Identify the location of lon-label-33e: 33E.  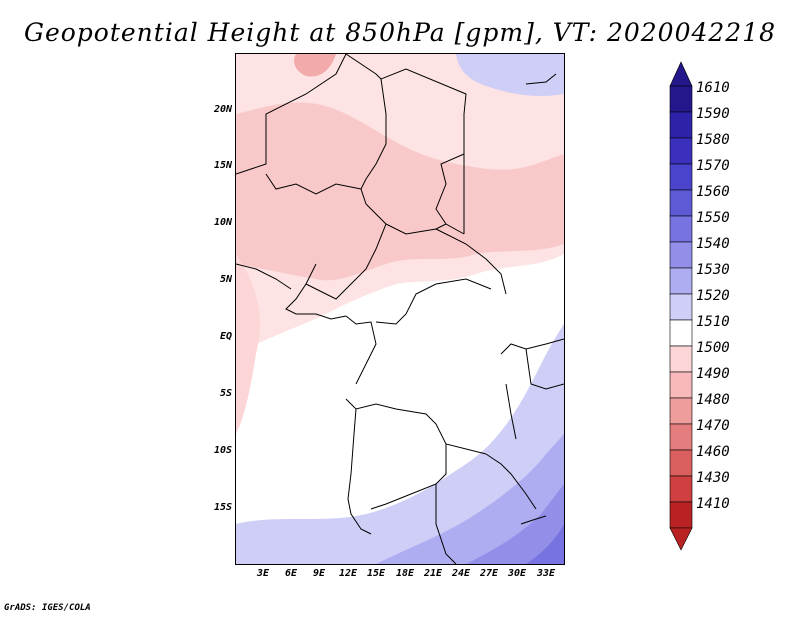
(546, 573).